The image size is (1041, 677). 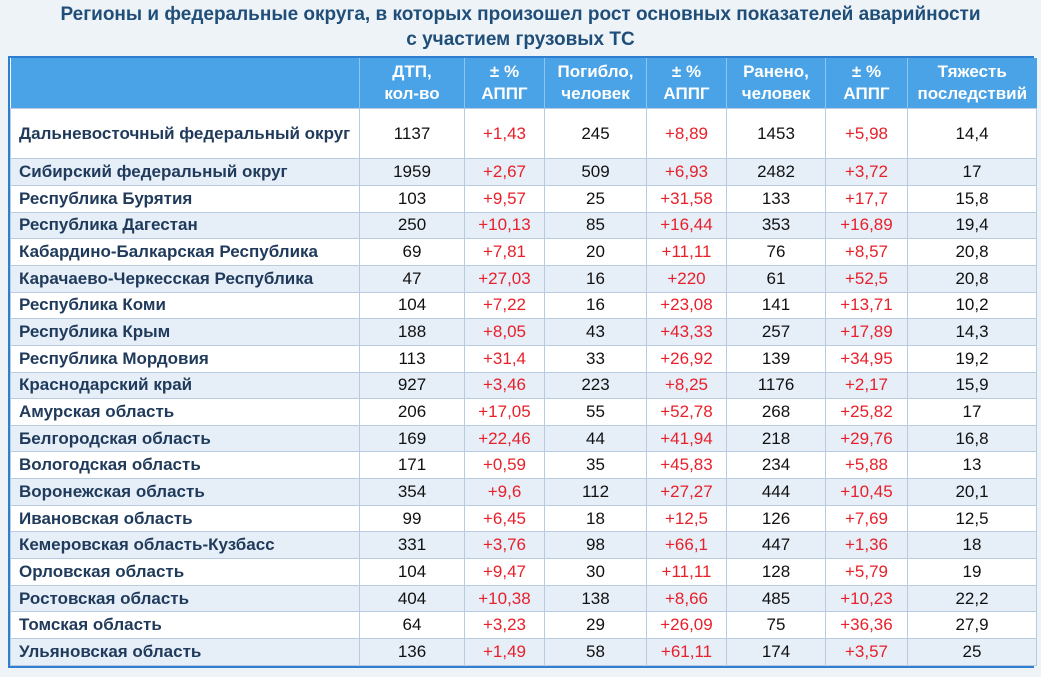 I want to click on cell-injured: 2482, so click(x=776, y=172).